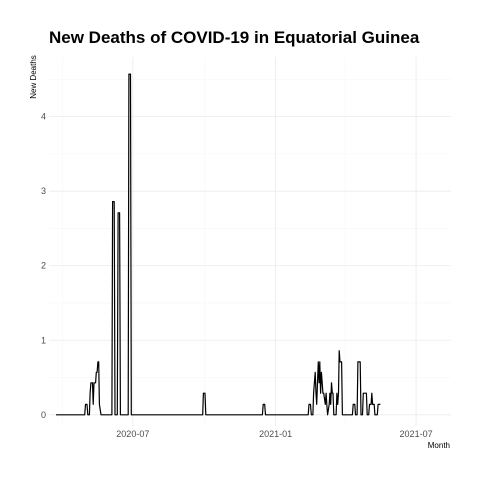 This screenshot has height=480, width=480. What do you see at coordinates (43, 340) in the screenshot?
I see `y-tick-label-1: 1` at bounding box center [43, 340].